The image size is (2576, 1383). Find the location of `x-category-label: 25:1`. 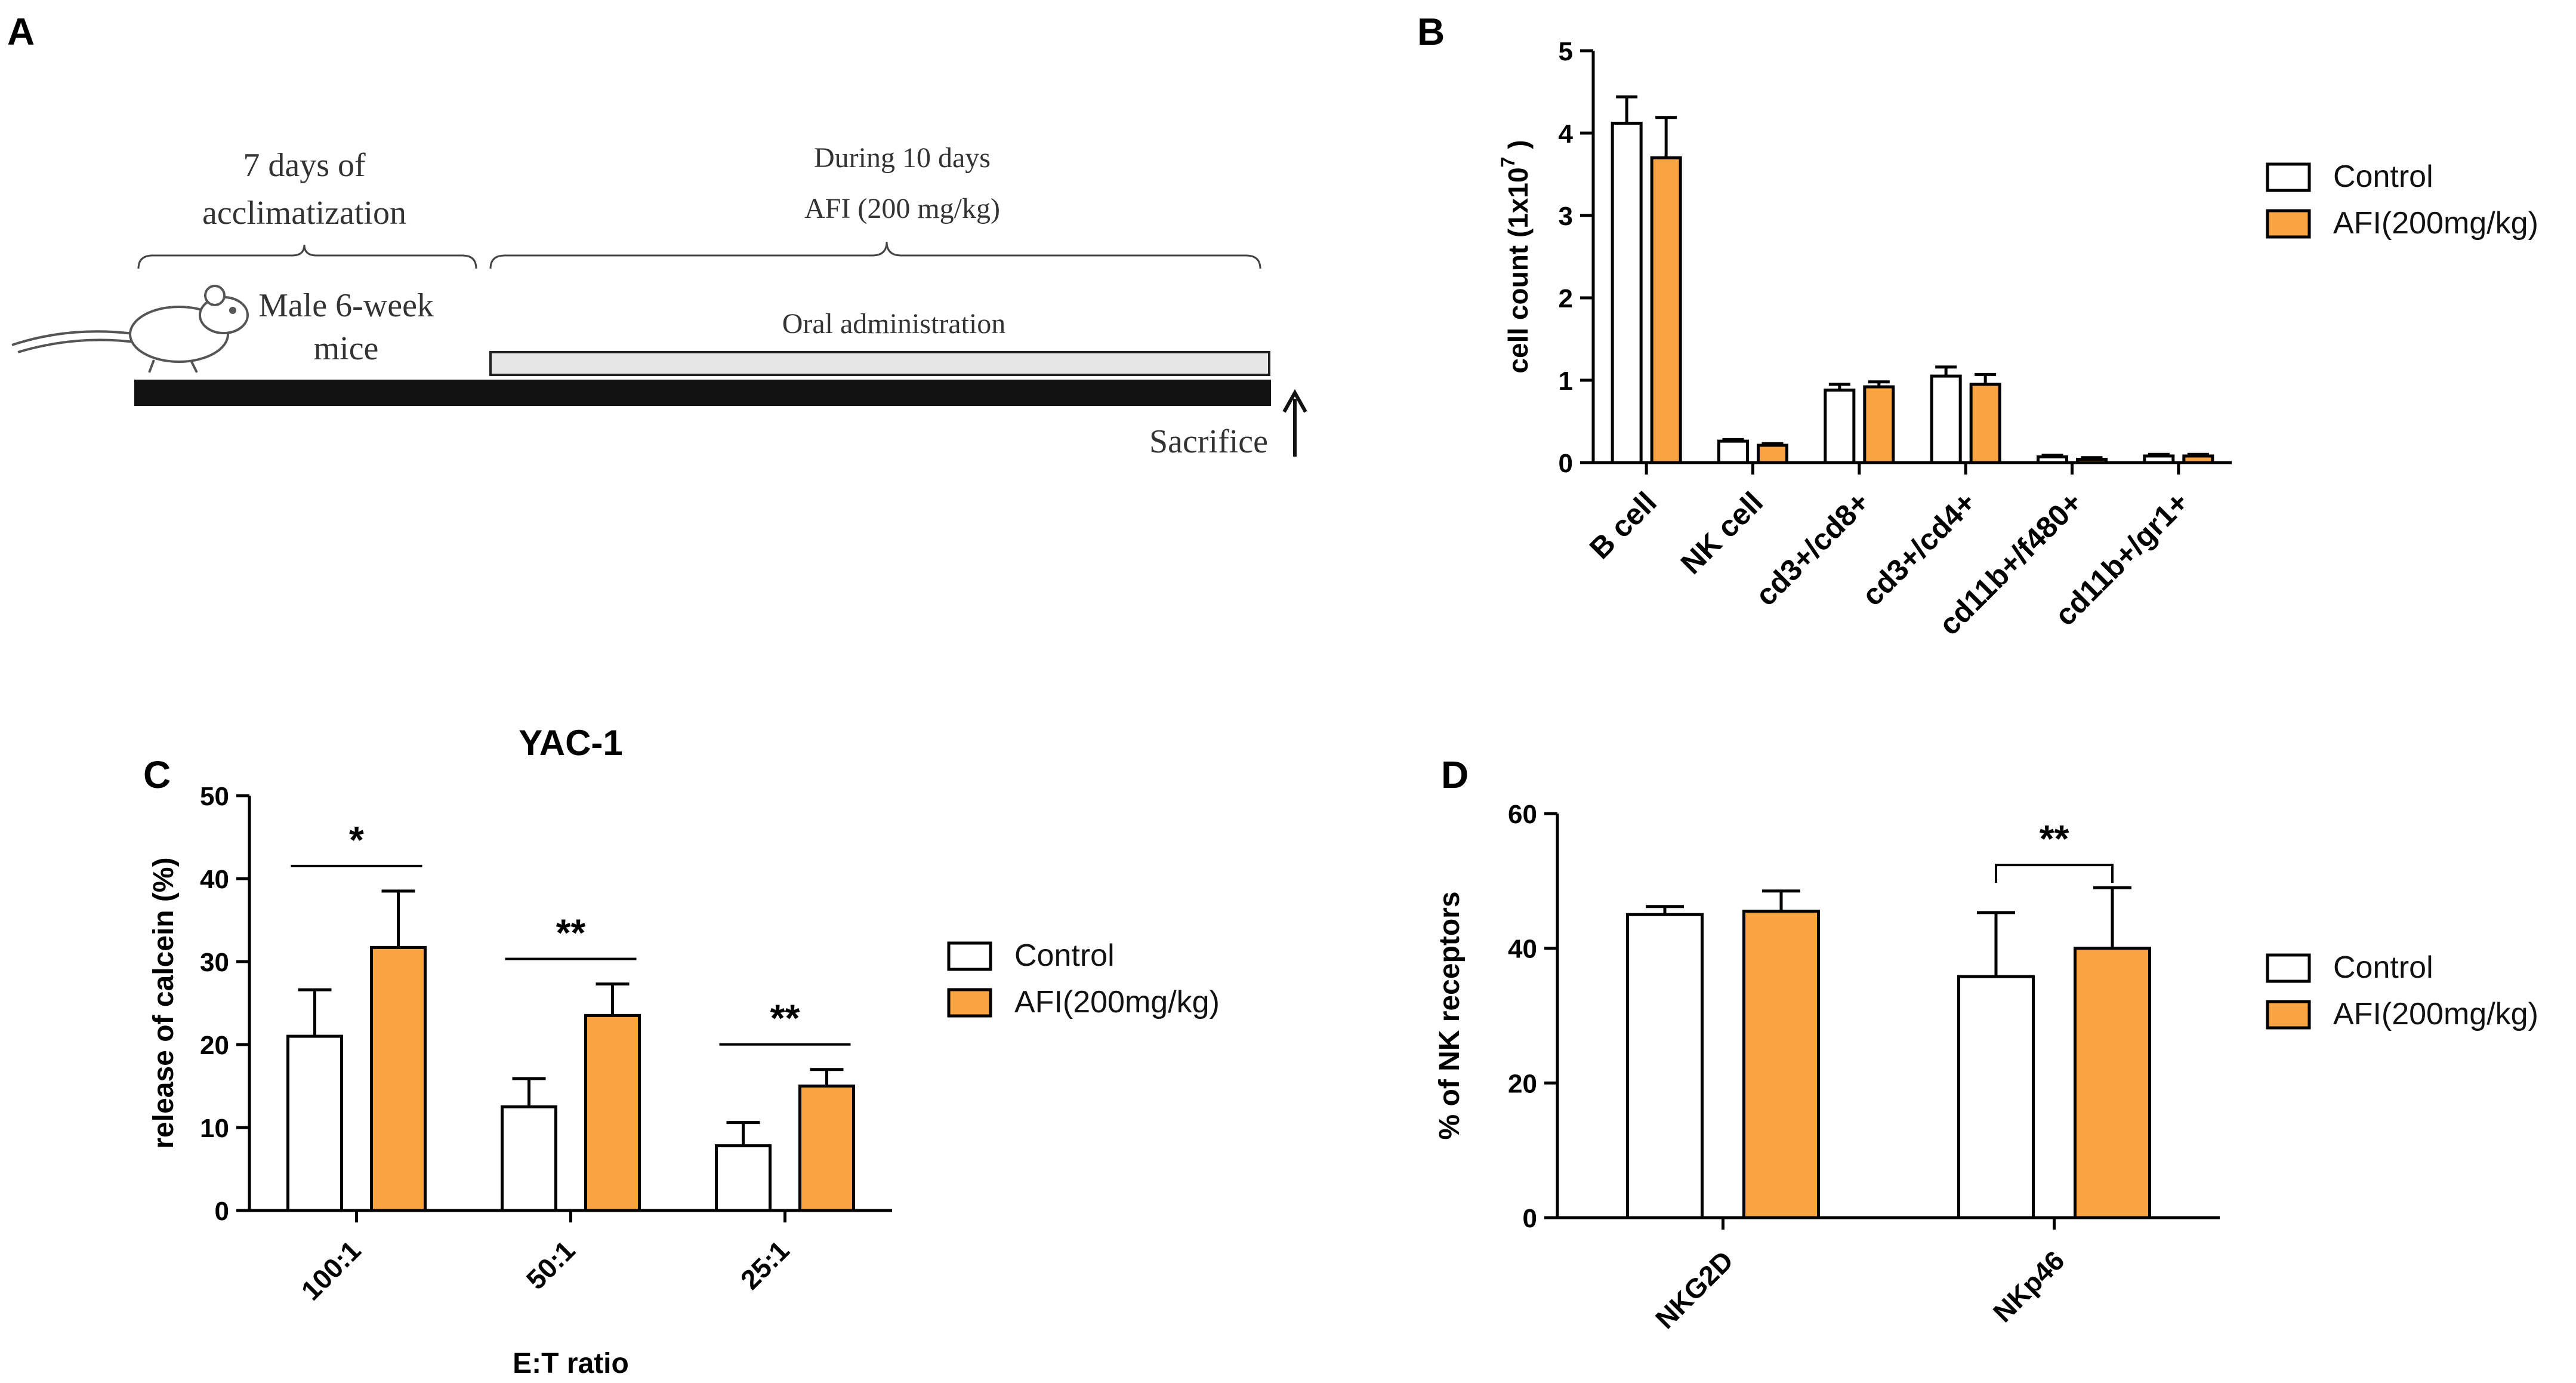

x-category-label: 25:1 is located at coordinates (765, 1264).